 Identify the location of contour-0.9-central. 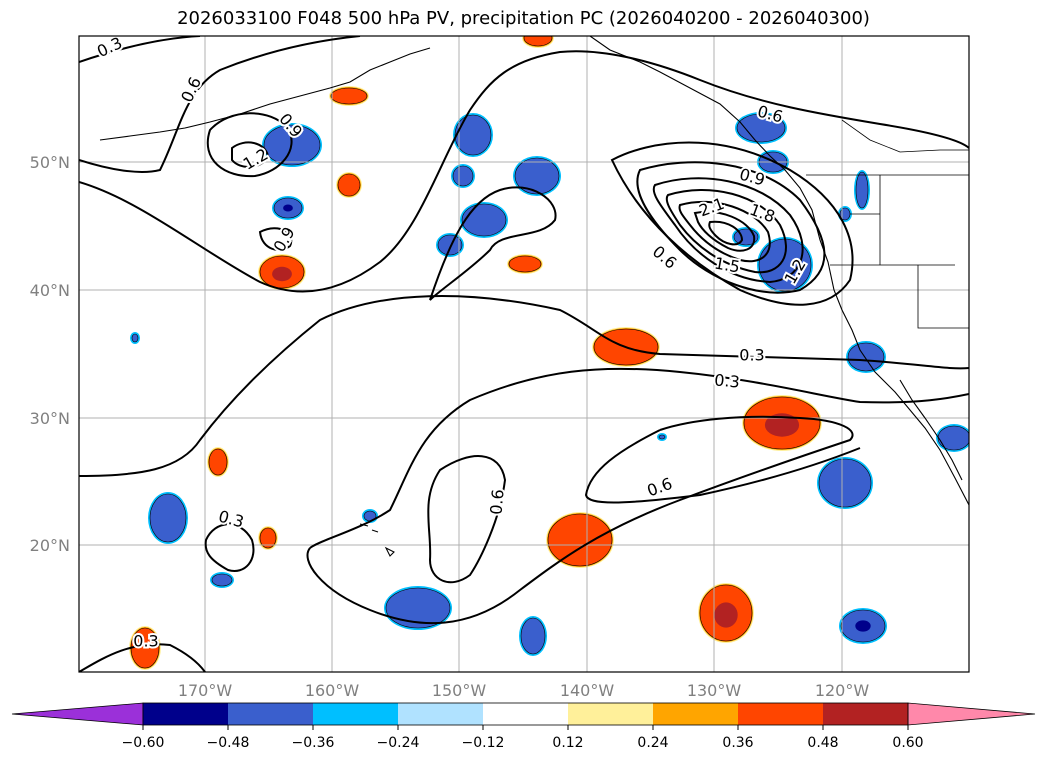
(493, 243).